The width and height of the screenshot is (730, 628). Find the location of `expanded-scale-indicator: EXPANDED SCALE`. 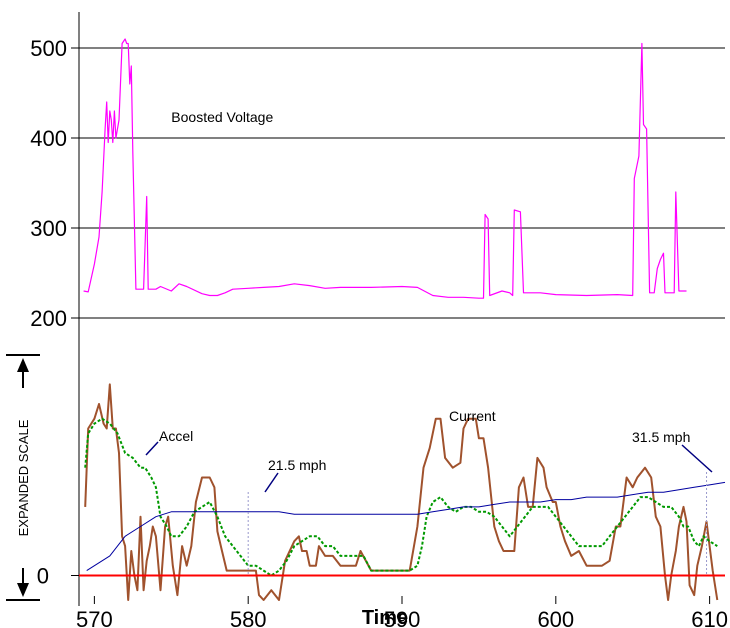

expanded-scale-indicator: EXPANDED SCALE is located at coordinates (23, 477).